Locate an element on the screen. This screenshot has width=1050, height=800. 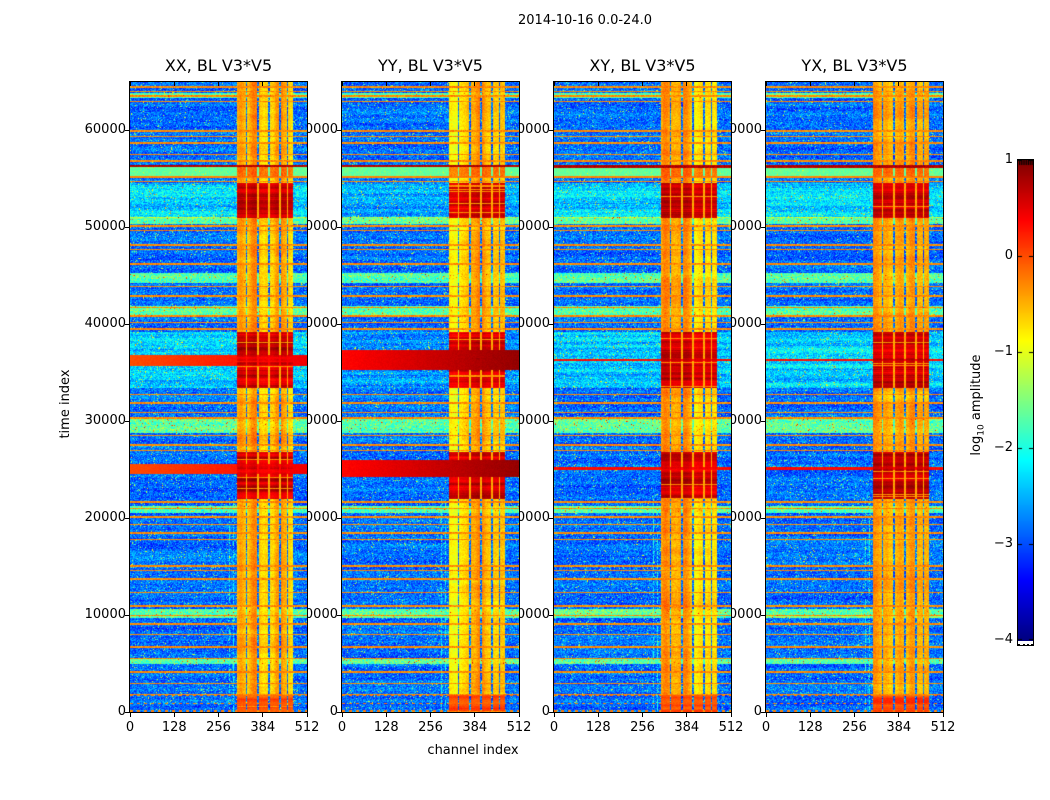
y-tick-label: 10000 is located at coordinates (105, 615).